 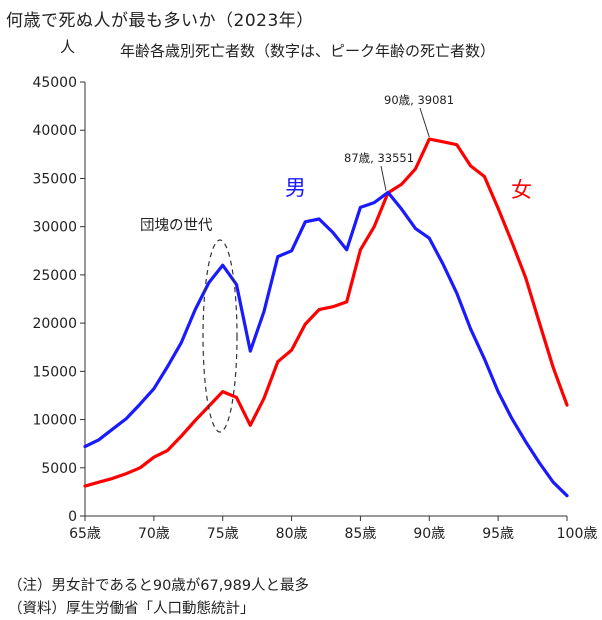 I want to click on x-tick-label: 85歳, so click(x=361, y=534).